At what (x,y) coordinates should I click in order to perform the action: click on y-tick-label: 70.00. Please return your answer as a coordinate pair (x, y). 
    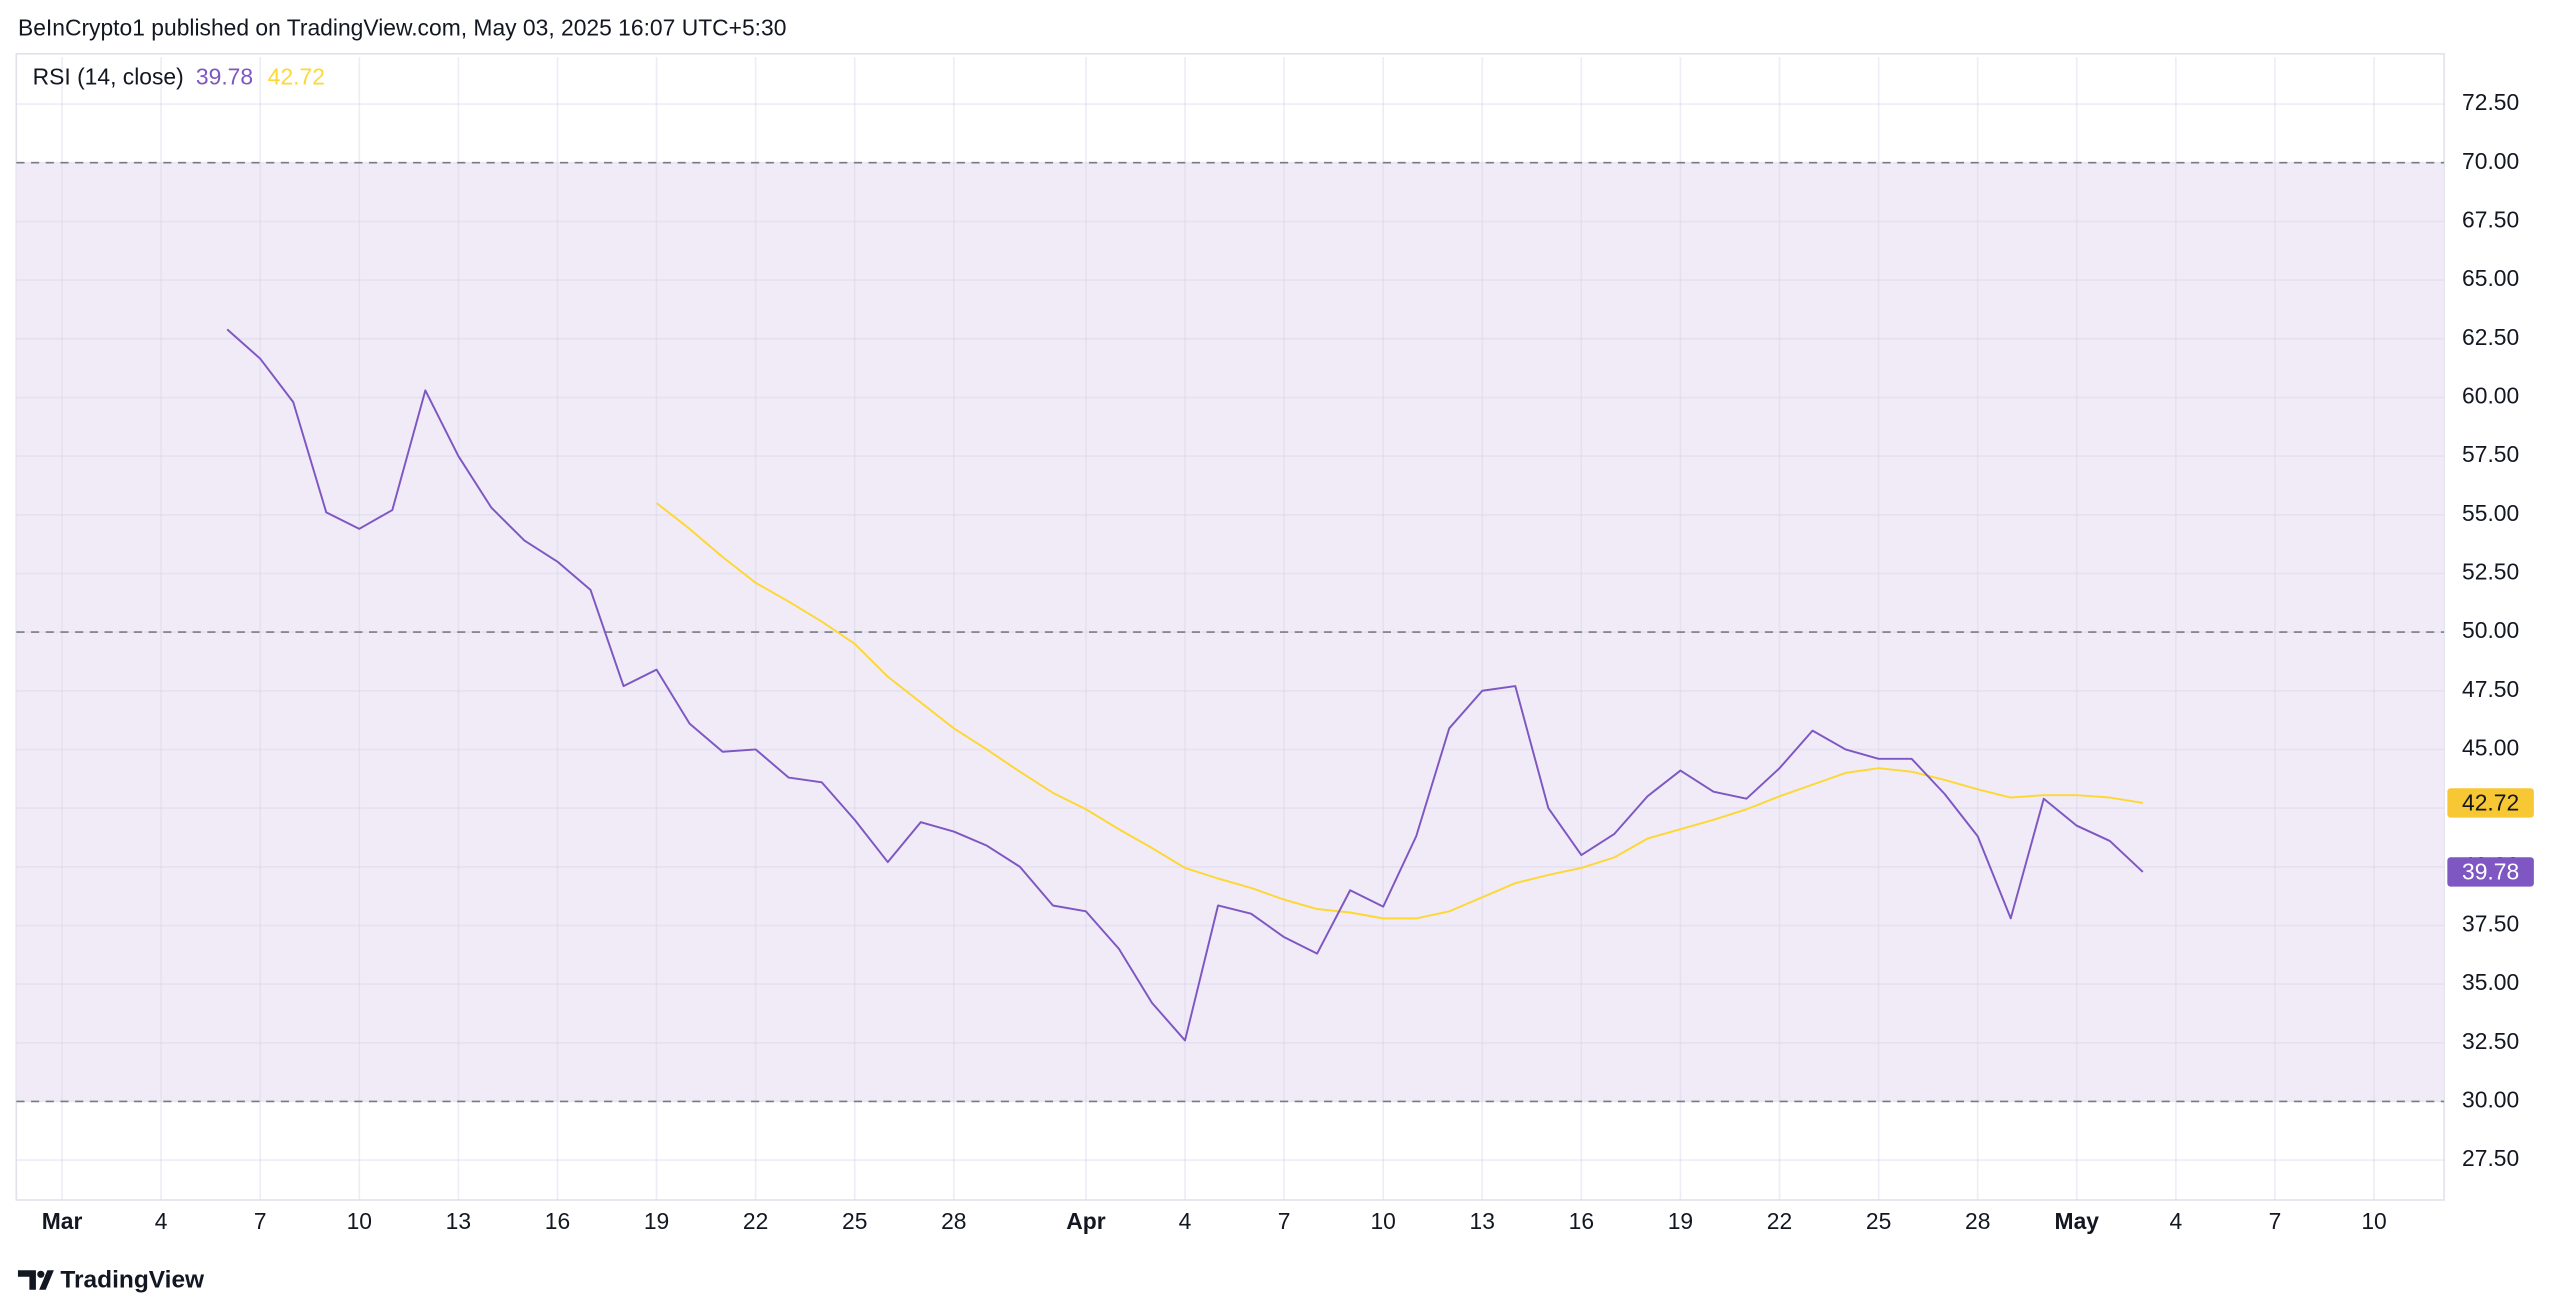
    Looking at the image, I should click on (2490, 161).